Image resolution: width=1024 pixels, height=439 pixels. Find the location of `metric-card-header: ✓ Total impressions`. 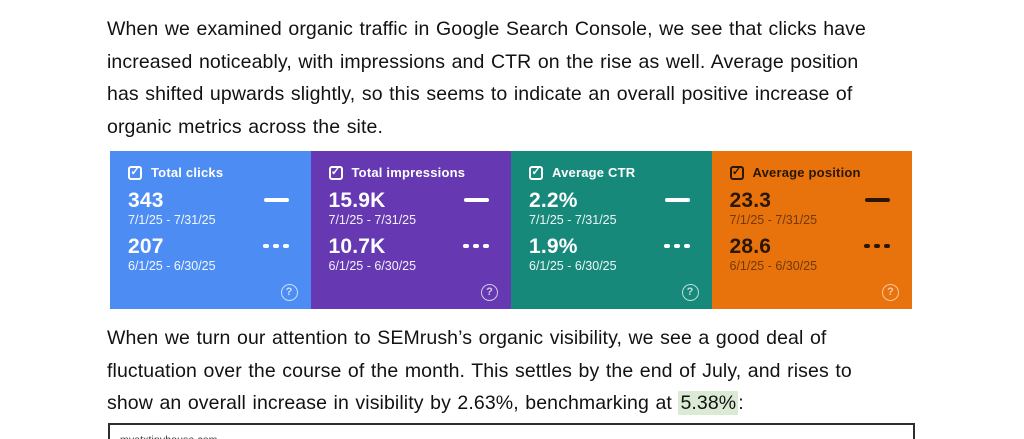

metric-card-header: ✓ Total impressions is located at coordinates (409, 172).